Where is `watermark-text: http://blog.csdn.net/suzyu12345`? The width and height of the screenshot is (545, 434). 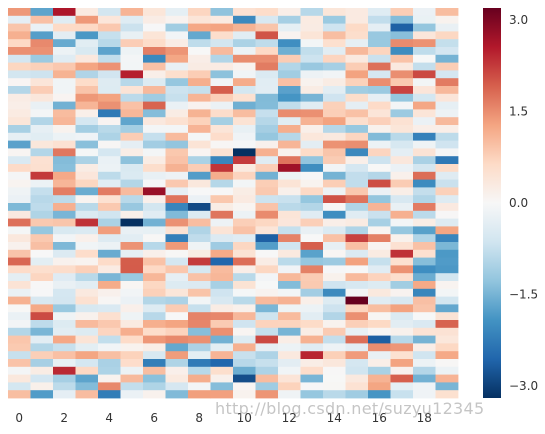
watermark-text: http://blog.csdn.net/suzyu12345 is located at coordinates (350, 408).